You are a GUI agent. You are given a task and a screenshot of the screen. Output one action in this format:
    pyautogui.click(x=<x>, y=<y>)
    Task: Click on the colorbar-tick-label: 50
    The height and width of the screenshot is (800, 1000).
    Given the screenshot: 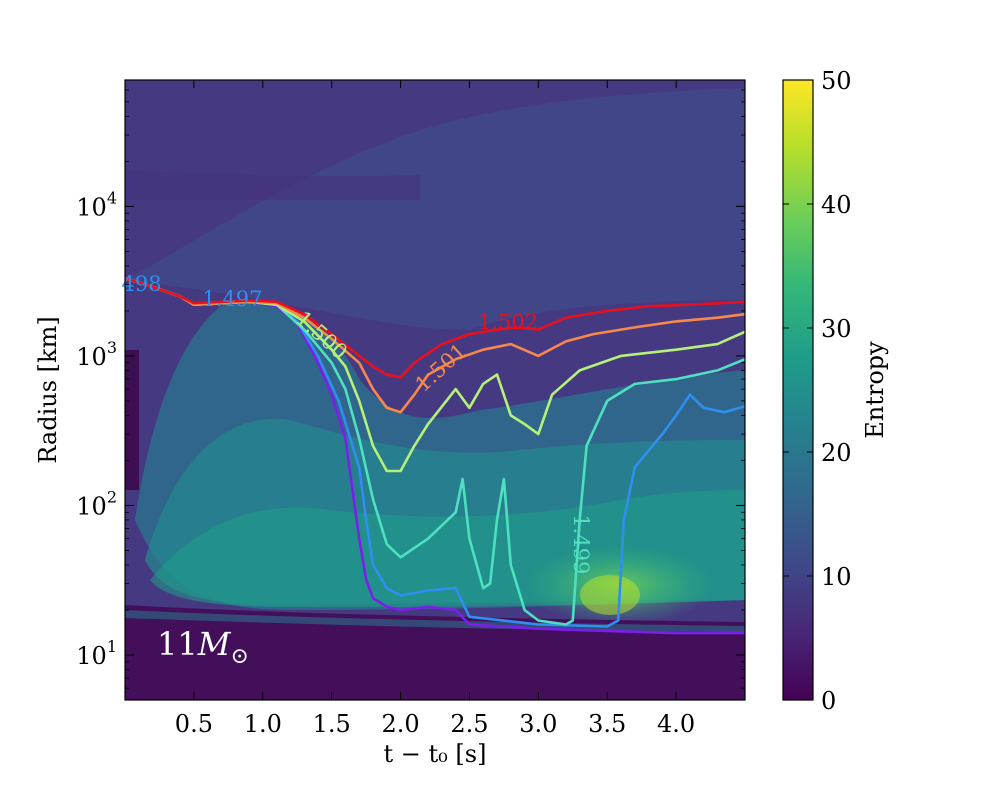 What is the action you would take?
    pyautogui.click(x=836, y=81)
    